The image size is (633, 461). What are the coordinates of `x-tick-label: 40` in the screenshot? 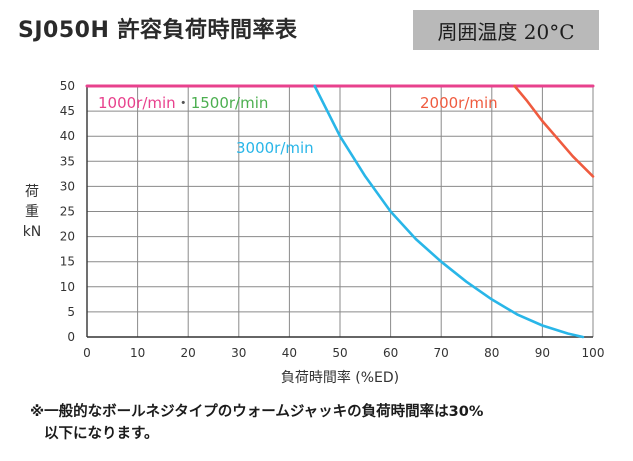 It's located at (289, 353).